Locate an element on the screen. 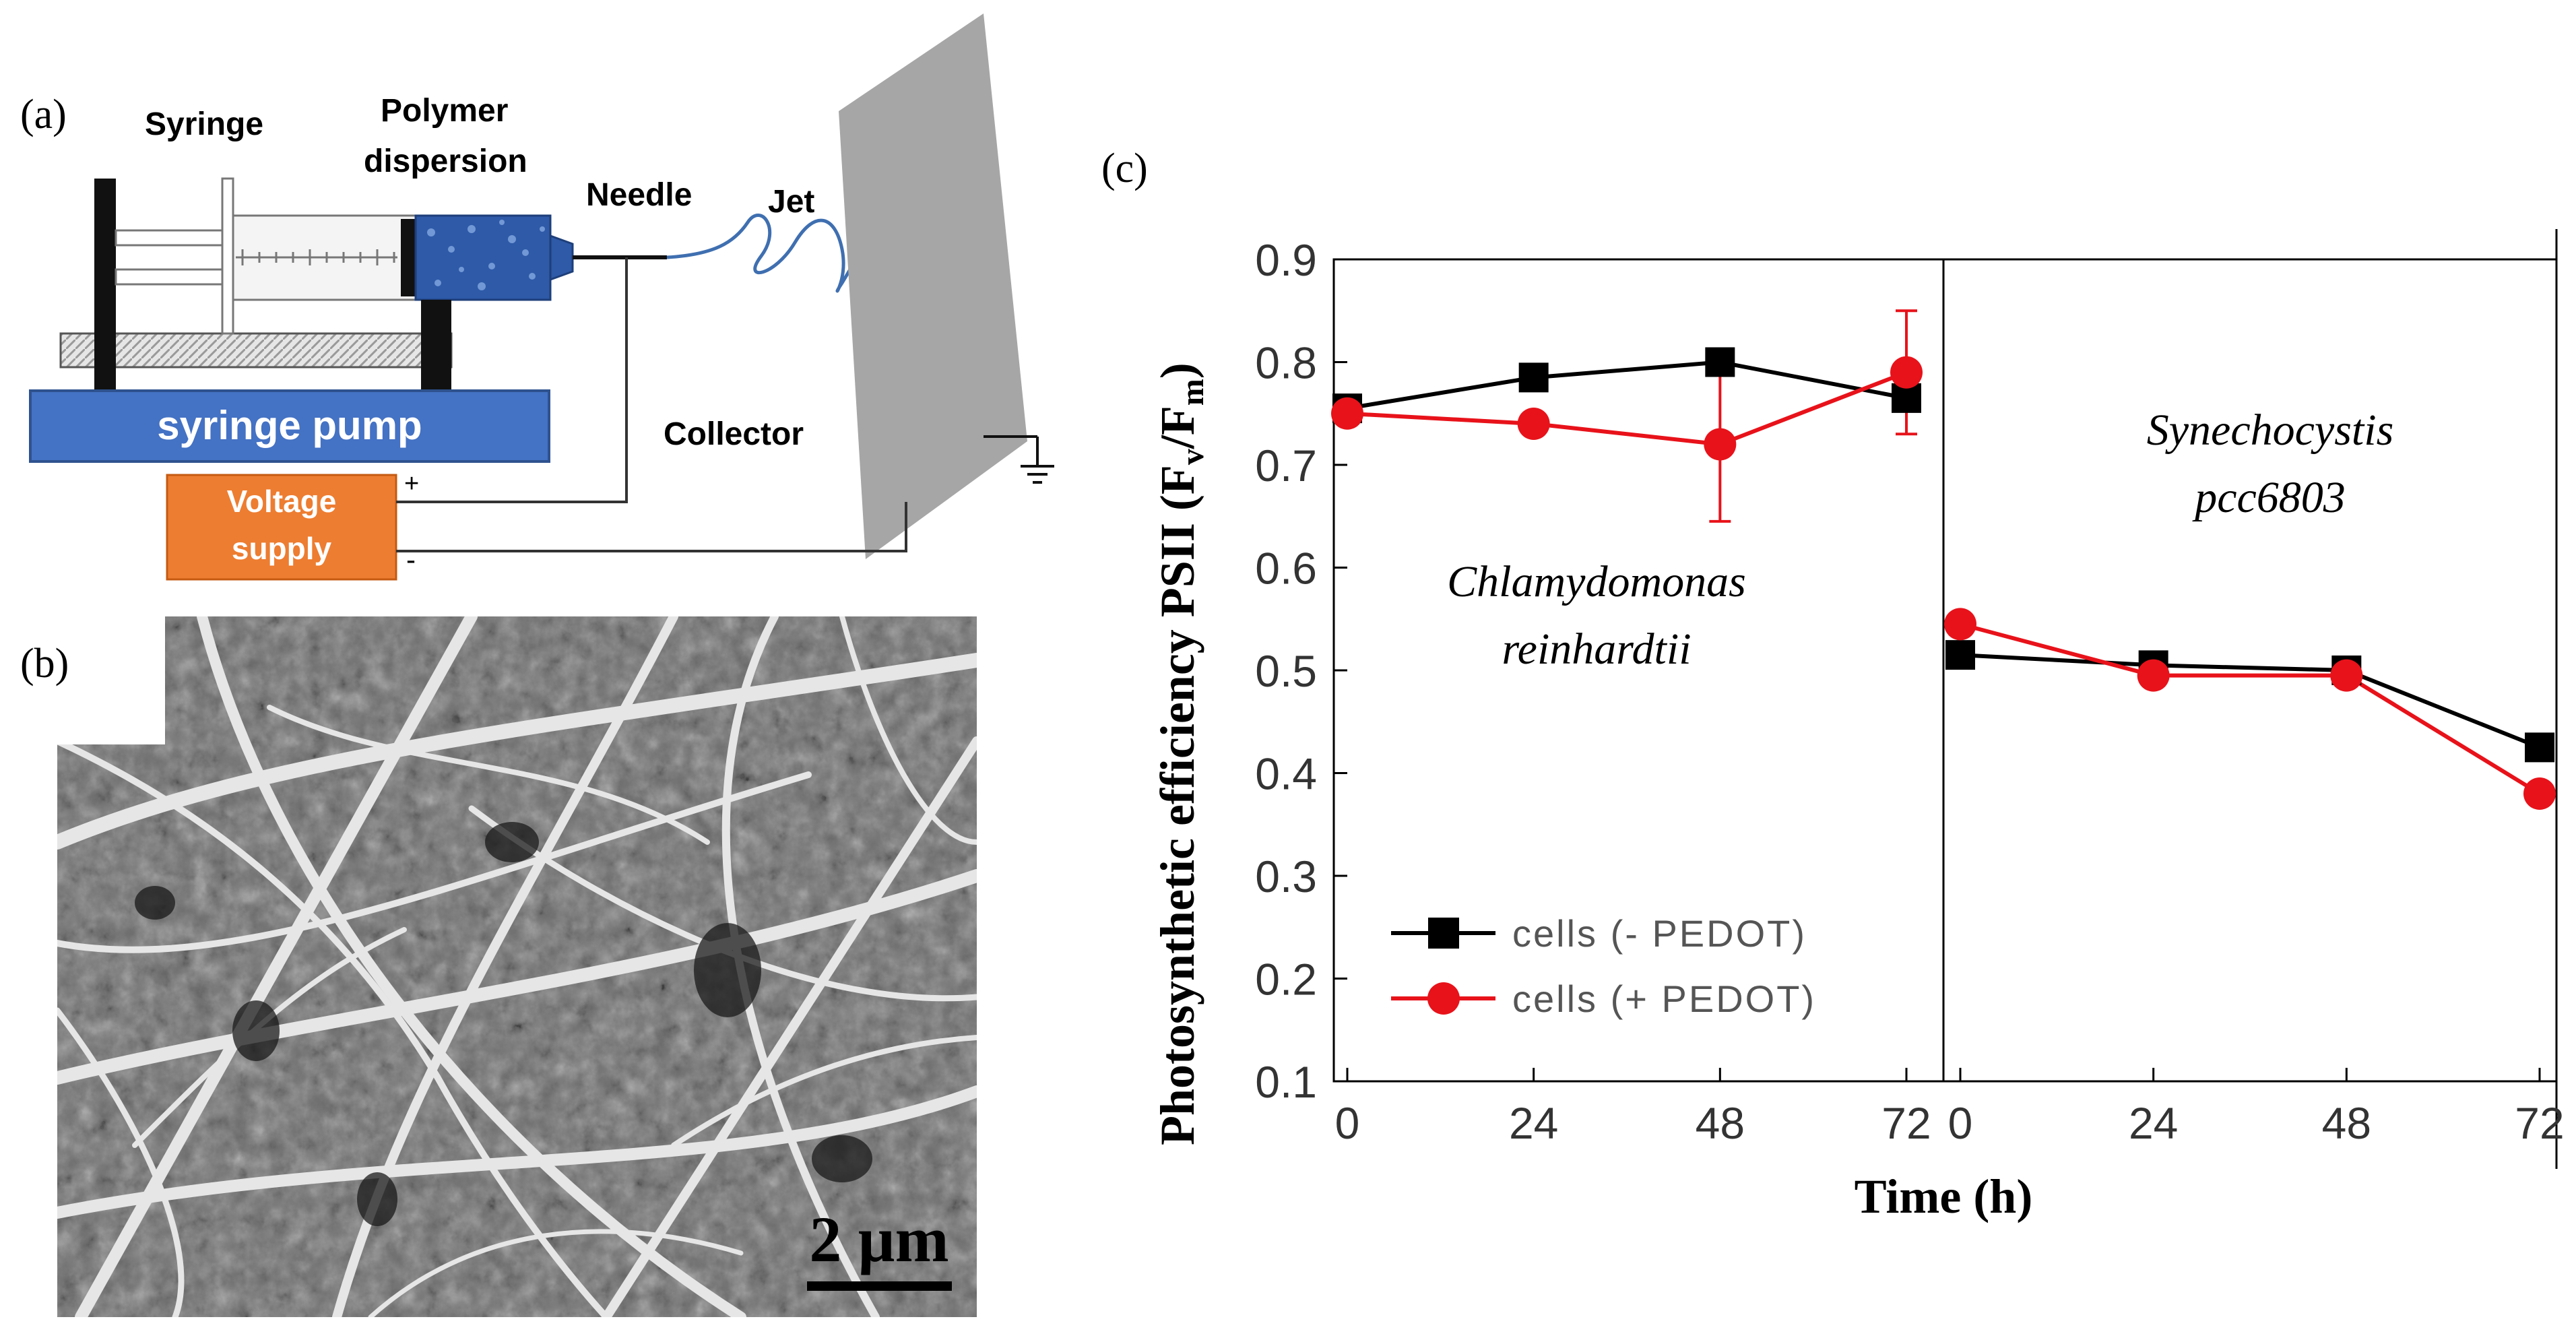 The image size is (2576, 1340). y-tick-label: 0.9 is located at coordinates (1286, 260).